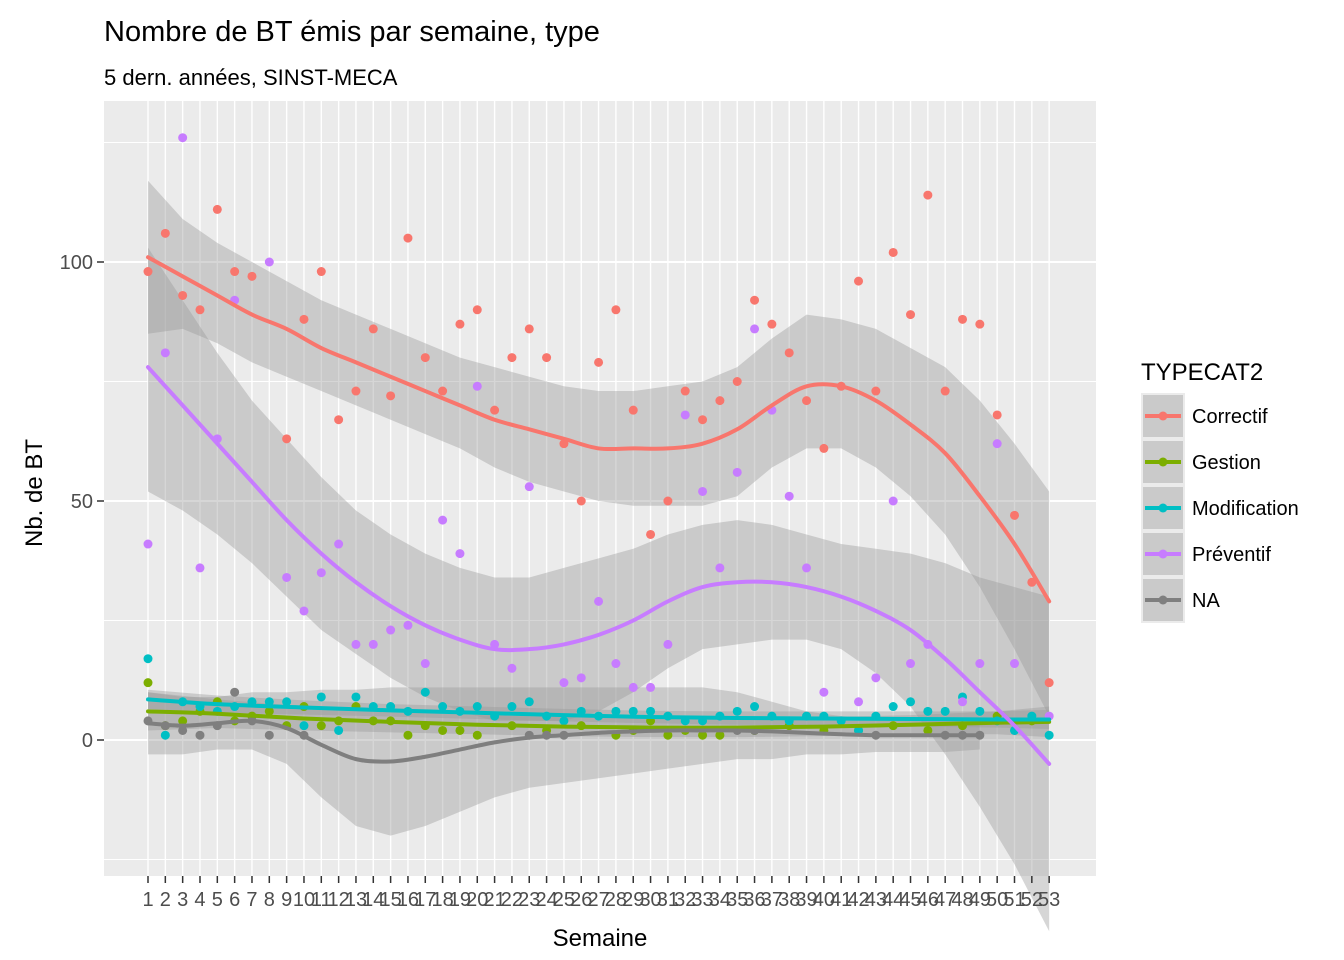 The image size is (1344, 960). I want to click on legend-label: Préventif, so click(1231, 555).